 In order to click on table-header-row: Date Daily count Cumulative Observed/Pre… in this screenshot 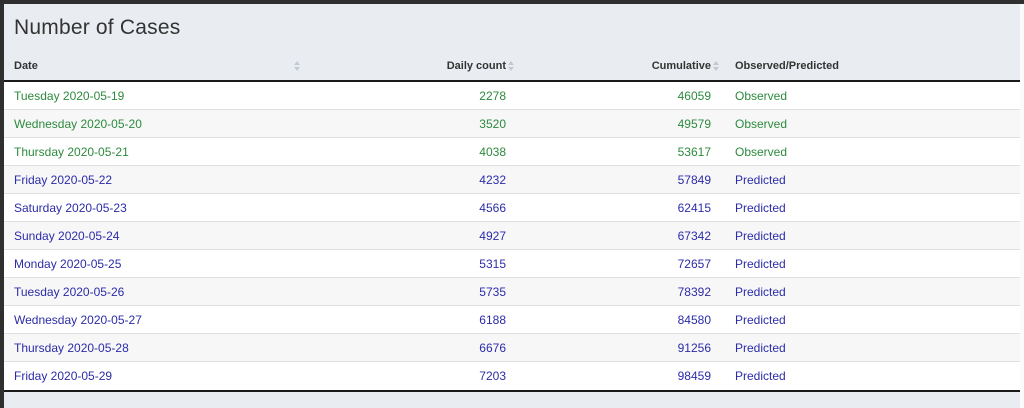, I will do `click(512, 67)`.